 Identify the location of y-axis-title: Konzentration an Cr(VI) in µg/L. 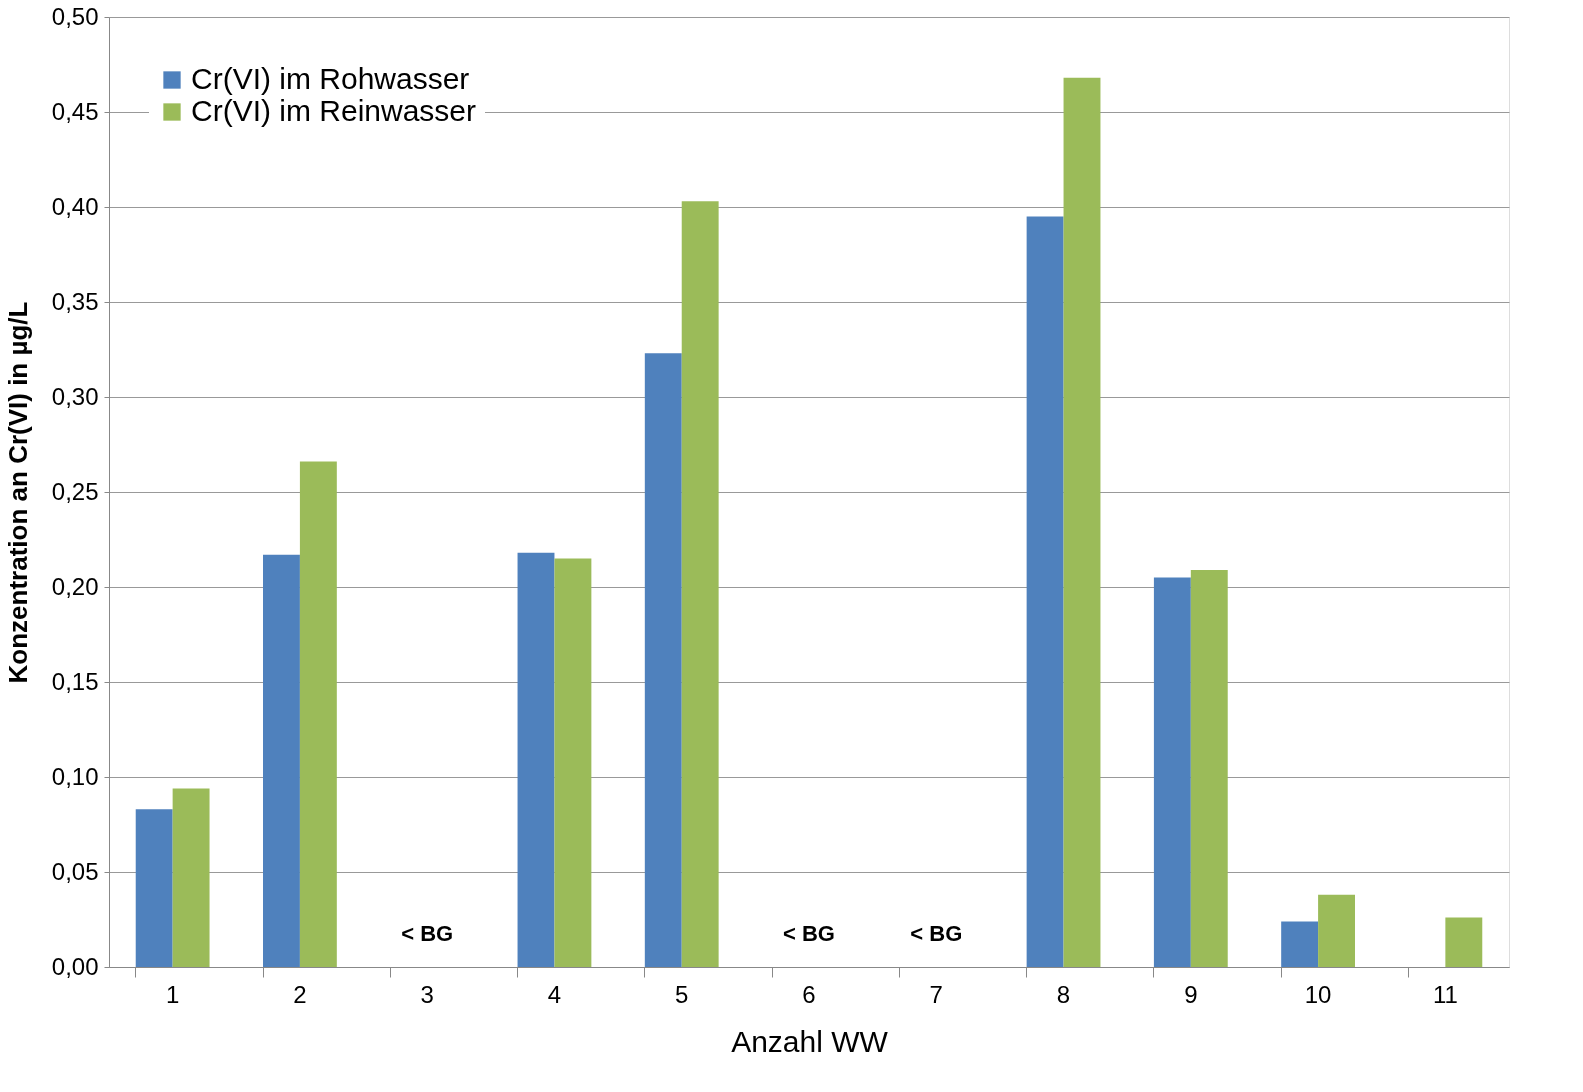
(17, 492).